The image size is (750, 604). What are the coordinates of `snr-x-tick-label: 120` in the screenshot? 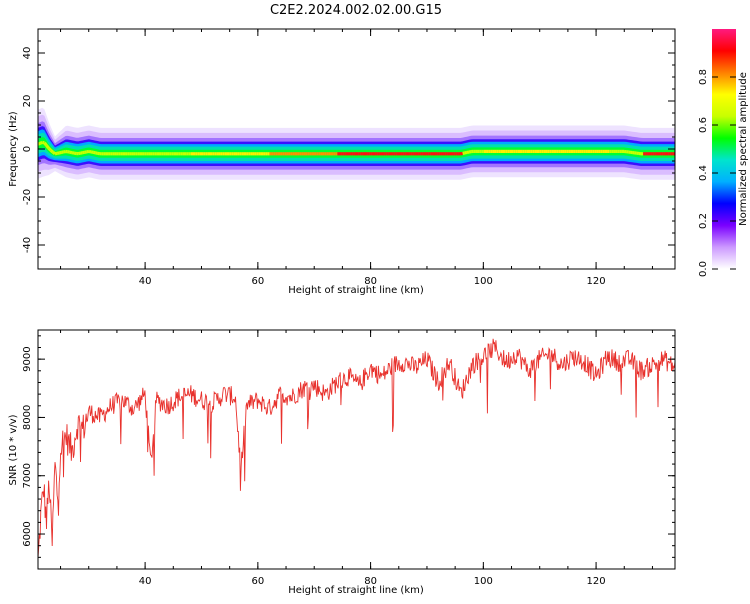 It's located at (596, 581).